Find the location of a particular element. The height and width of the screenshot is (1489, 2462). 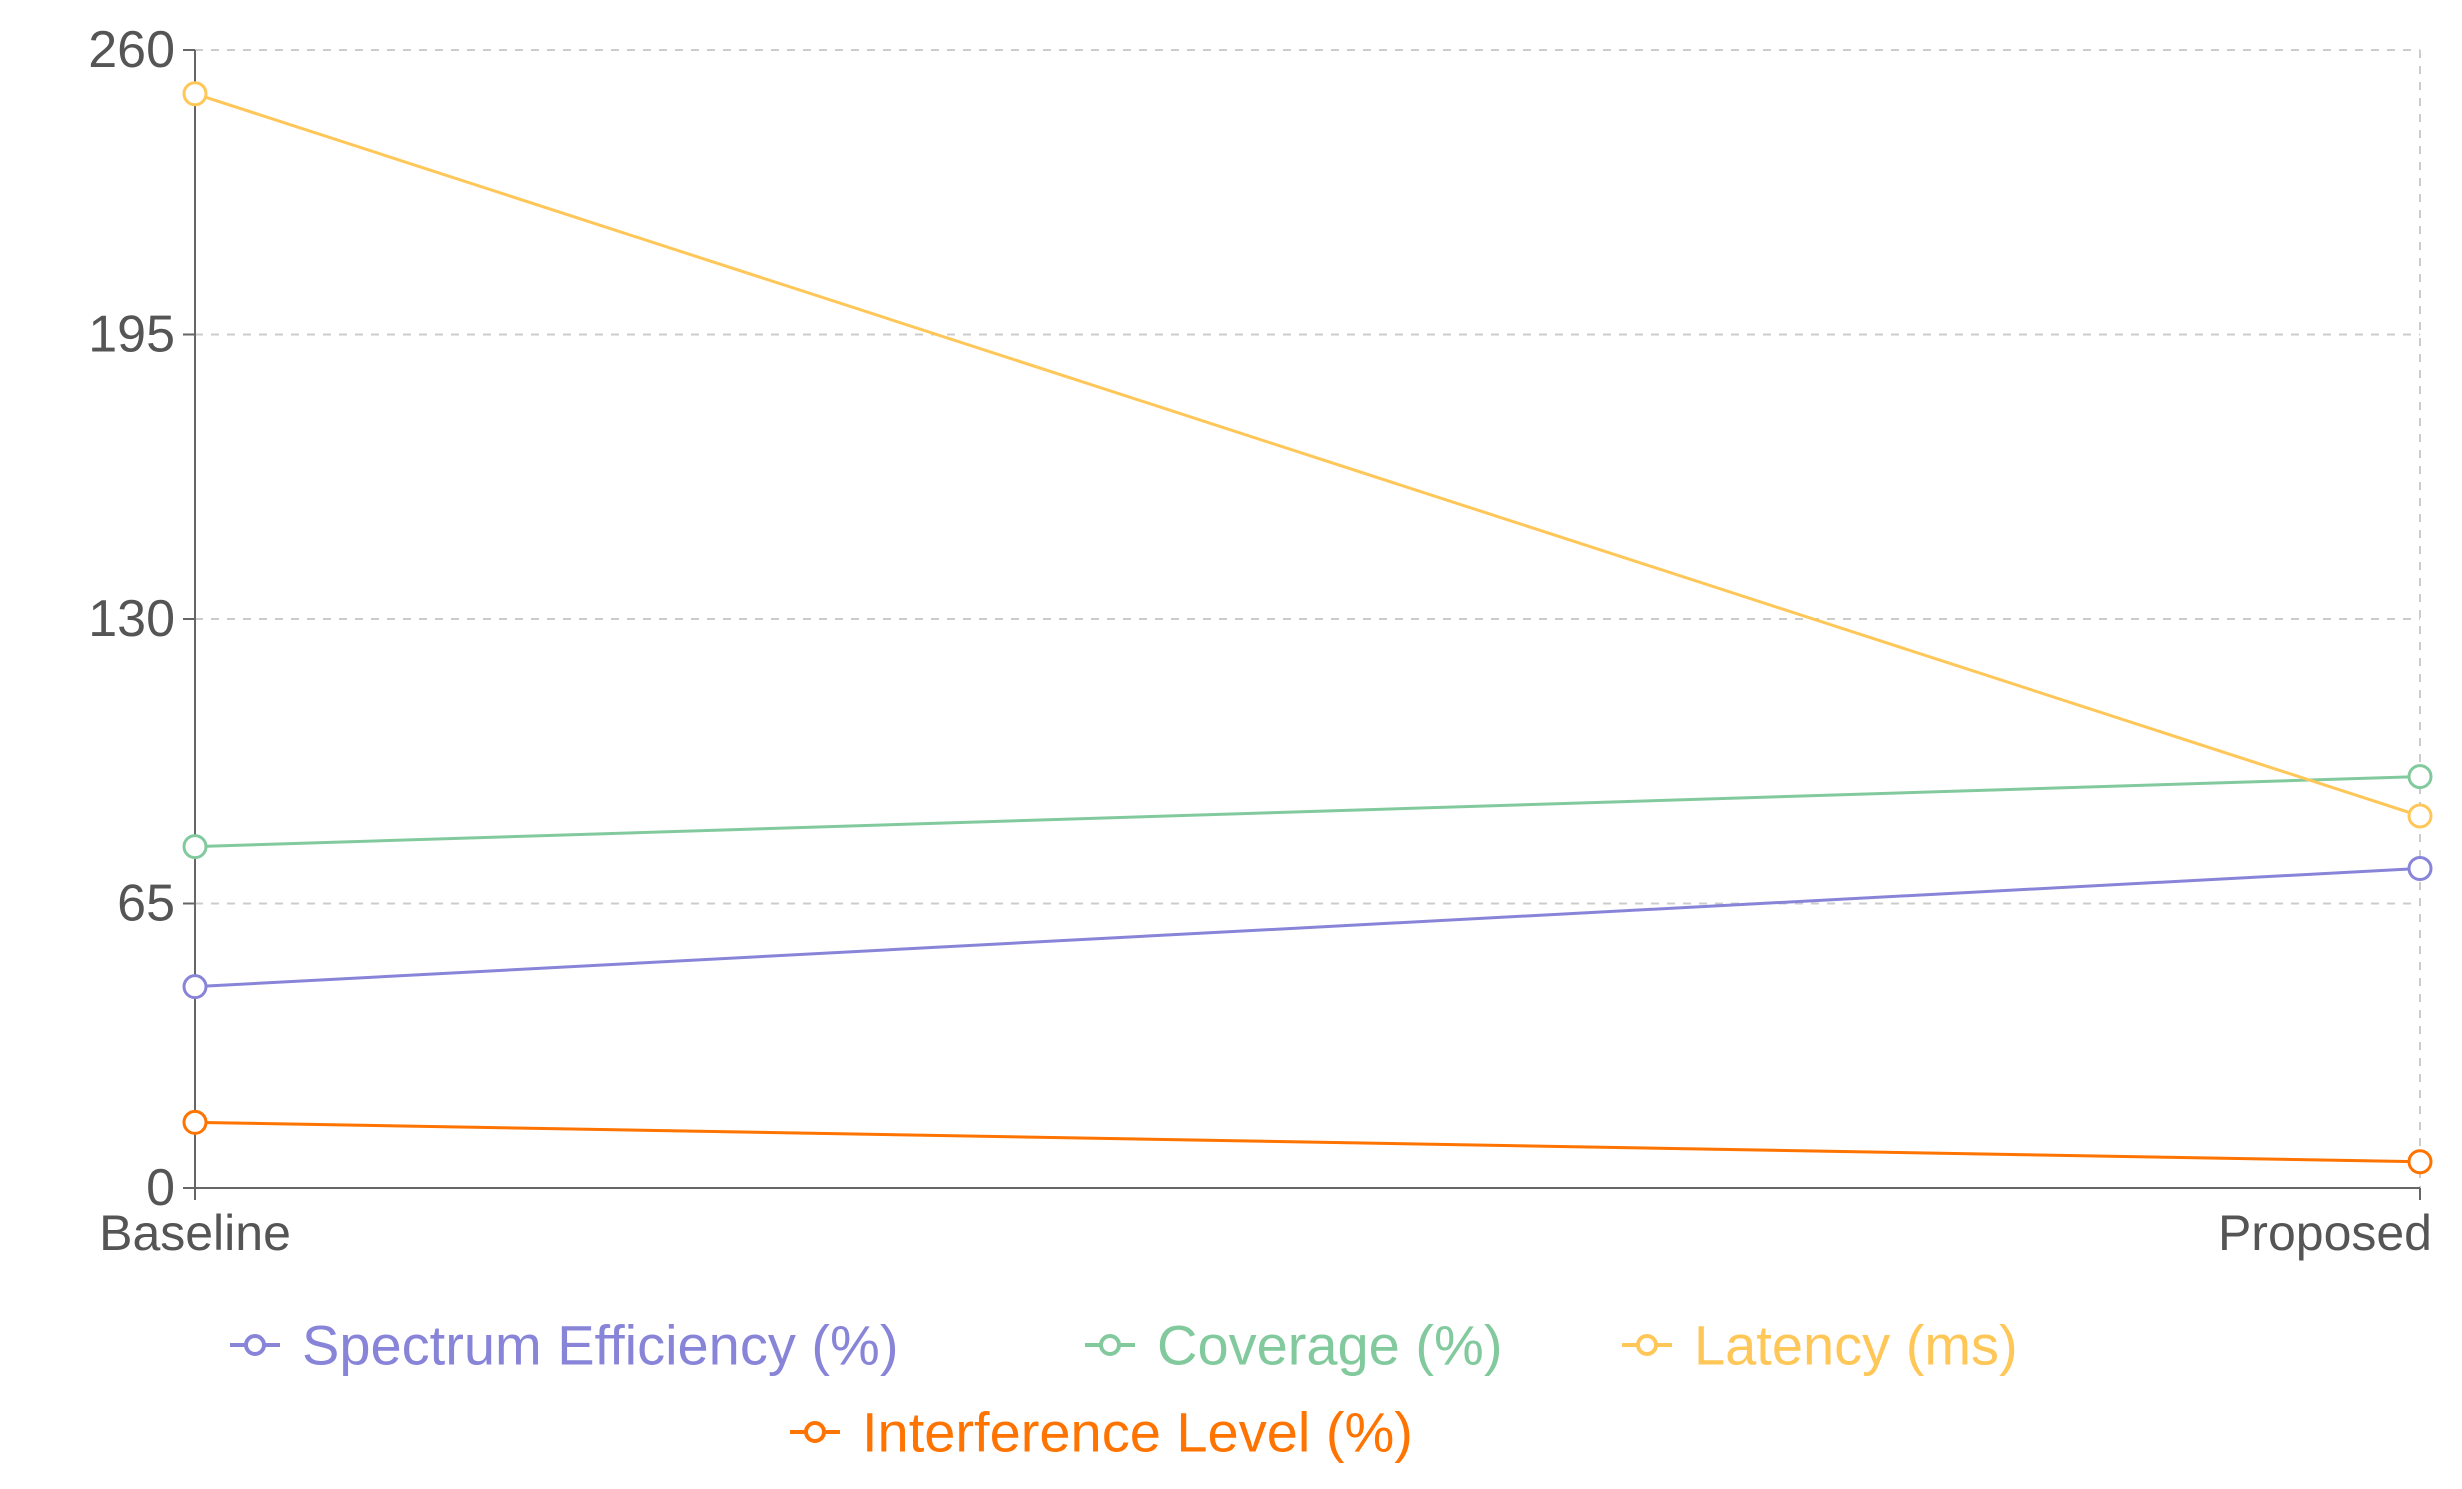

legend-item: Coverage (%) is located at coordinates (1293, 1345).